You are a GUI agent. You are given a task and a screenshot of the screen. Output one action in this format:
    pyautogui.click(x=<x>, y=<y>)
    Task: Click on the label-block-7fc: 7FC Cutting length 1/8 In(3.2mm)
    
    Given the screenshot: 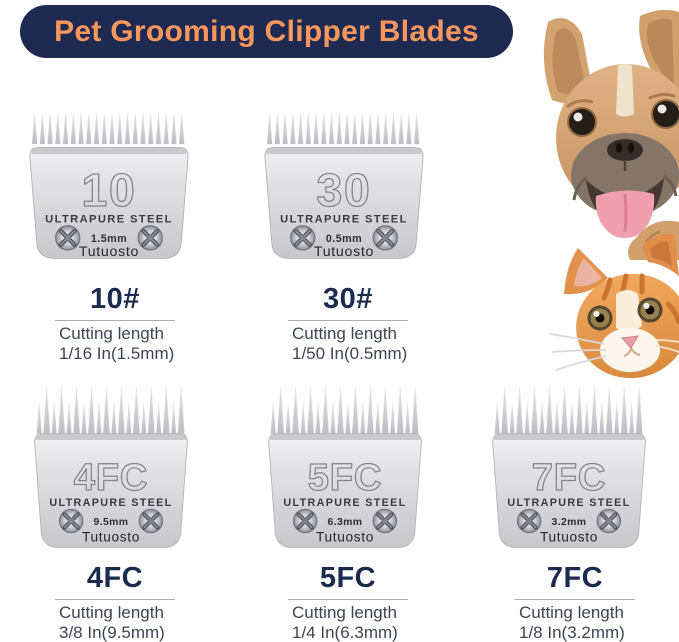 What is the action you would take?
    pyautogui.click(x=575, y=602)
    